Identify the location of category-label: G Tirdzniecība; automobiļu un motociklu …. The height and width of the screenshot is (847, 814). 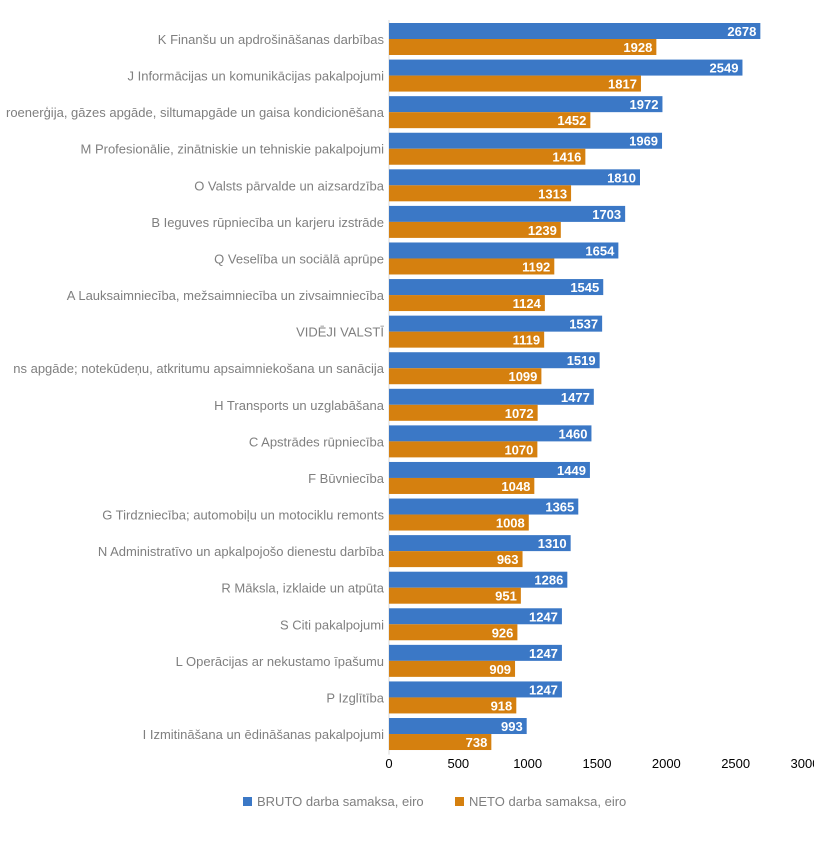
(243, 515).